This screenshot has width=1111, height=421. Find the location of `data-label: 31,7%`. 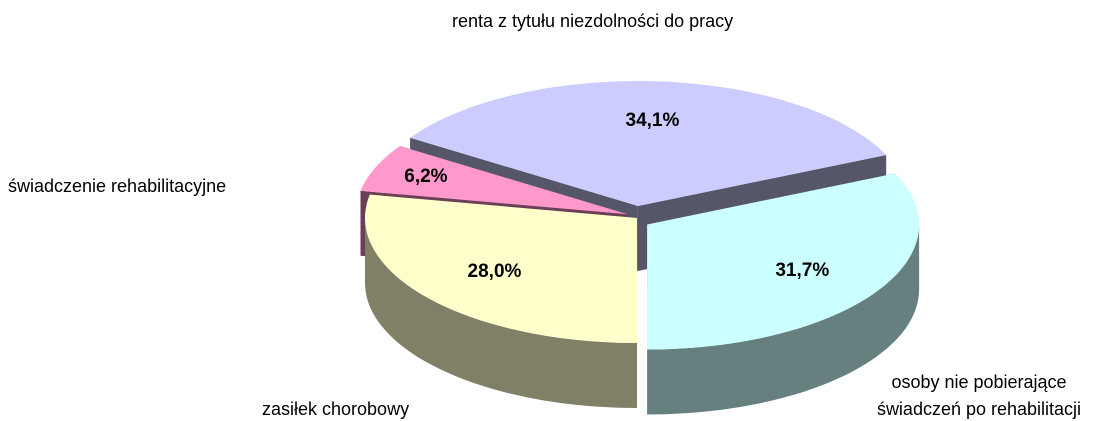

data-label: 31,7% is located at coordinates (802, 270).